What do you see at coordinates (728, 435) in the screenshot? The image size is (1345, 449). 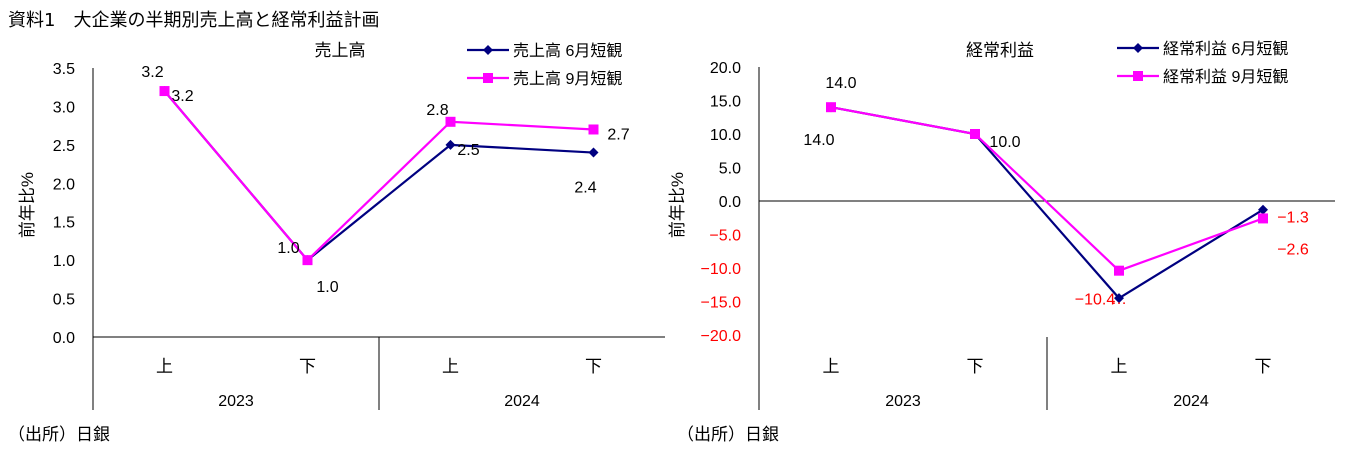 I see `source-note-right: （出所）日銀` at bounding box center [728, 435].